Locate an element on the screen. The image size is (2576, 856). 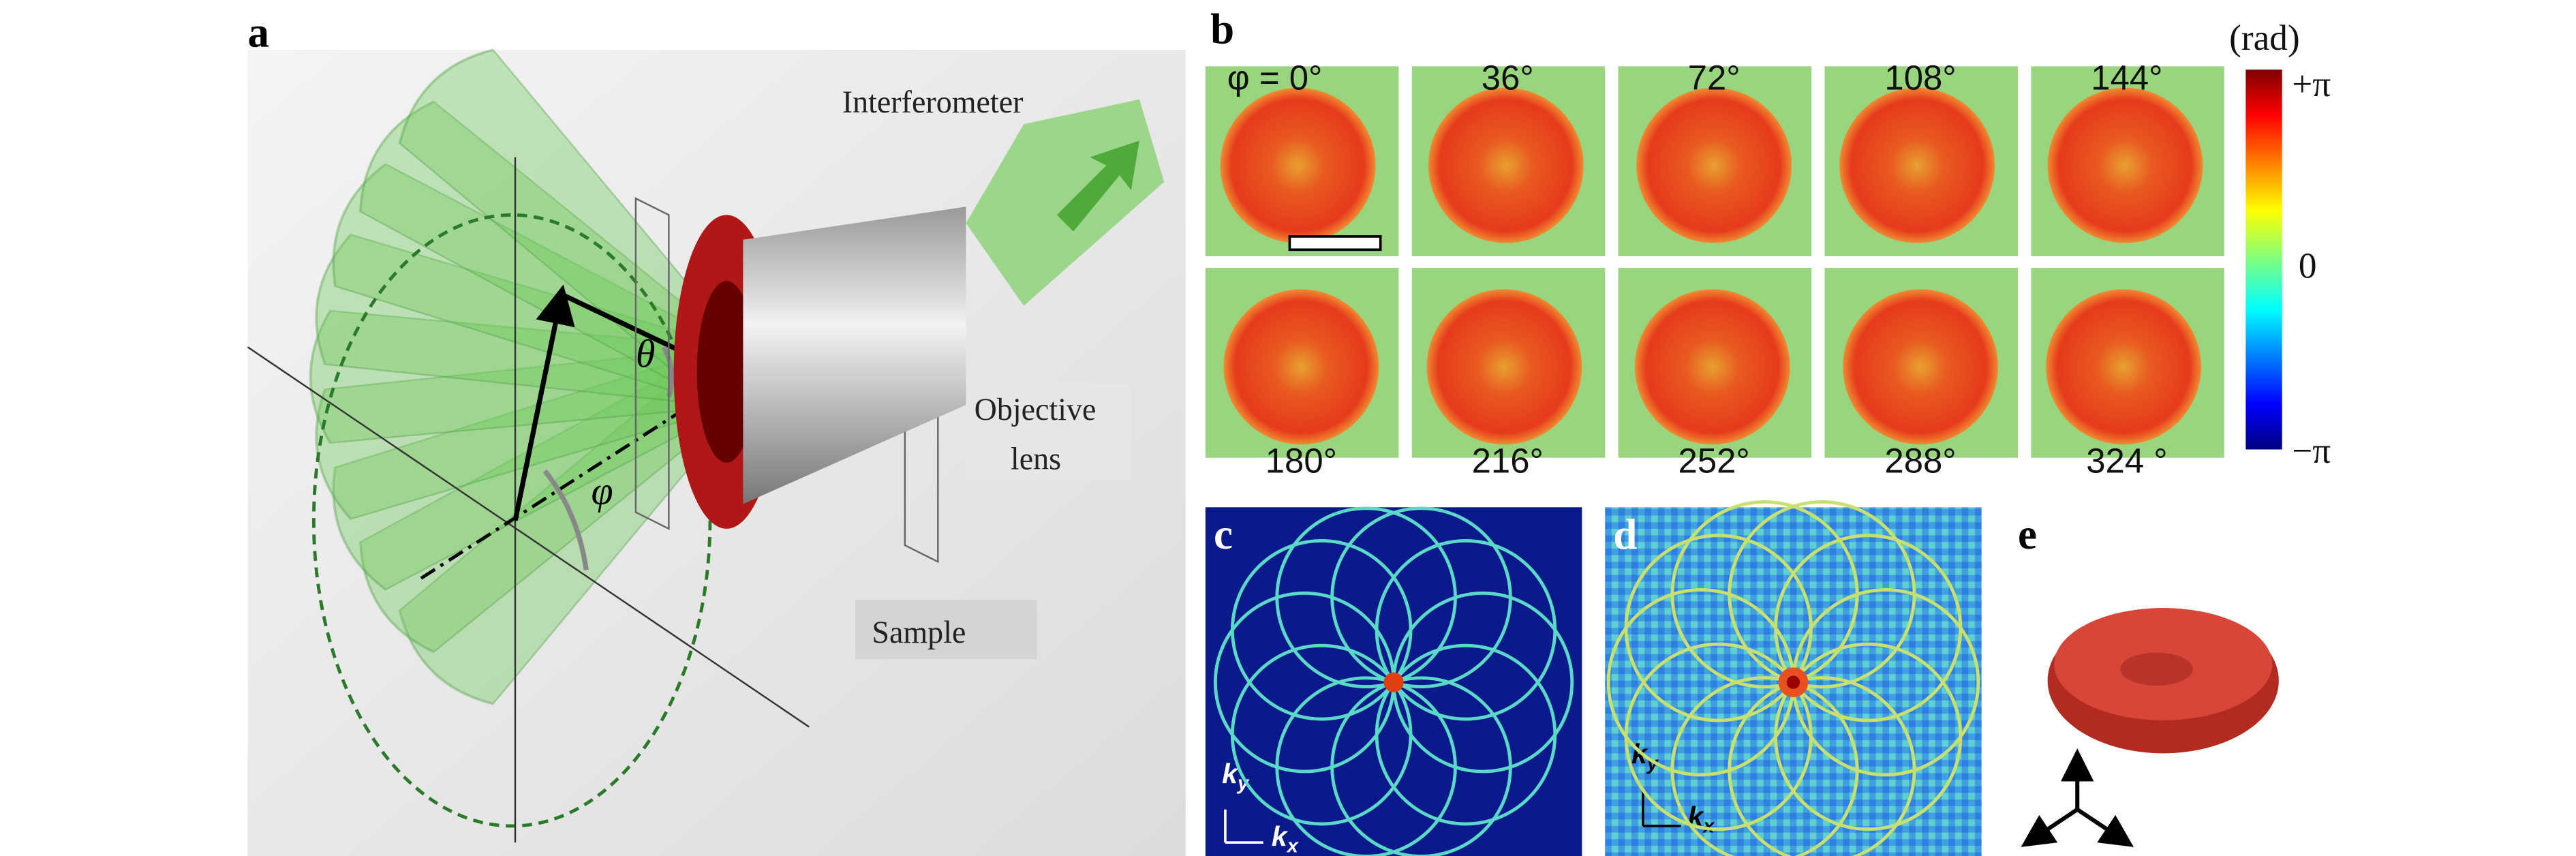
k-center is located at coordinates (1393, 682).